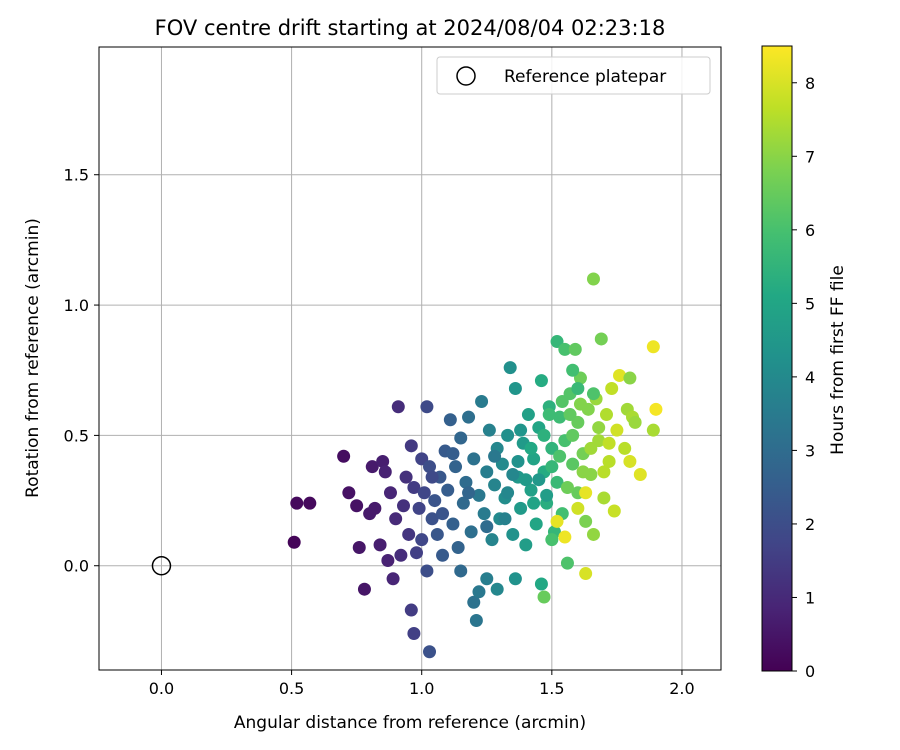 The height and width of the screenshot is (750, 900). Describe the element at coordinates (810, 230) in the screenshot. I see `colorbar-tick-label: 6` at that location.